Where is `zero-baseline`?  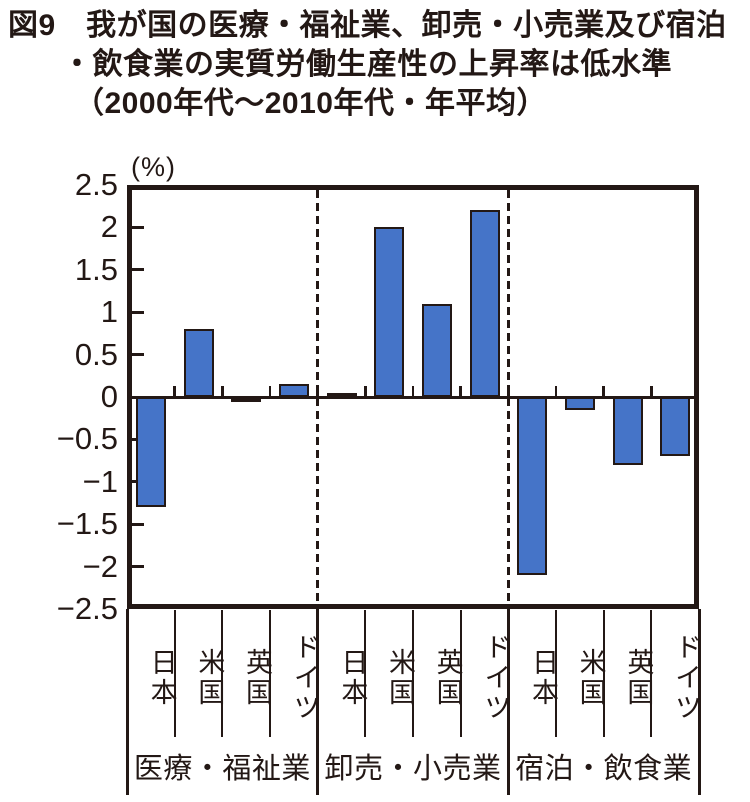
zero-baseline is located at coordinates (413, 397).